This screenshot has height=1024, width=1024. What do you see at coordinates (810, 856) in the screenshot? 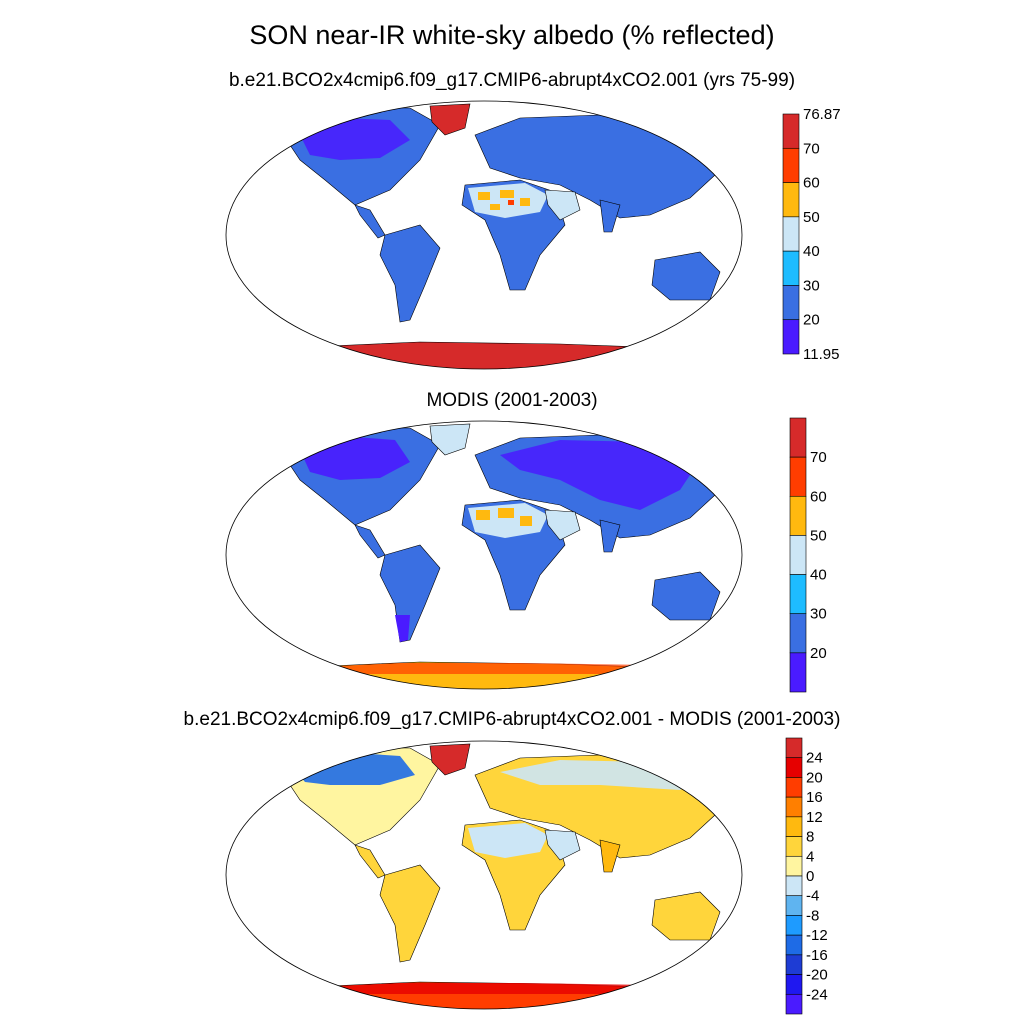
I see `colorbar-tick-label: 4` at bounding box center [810, 856].